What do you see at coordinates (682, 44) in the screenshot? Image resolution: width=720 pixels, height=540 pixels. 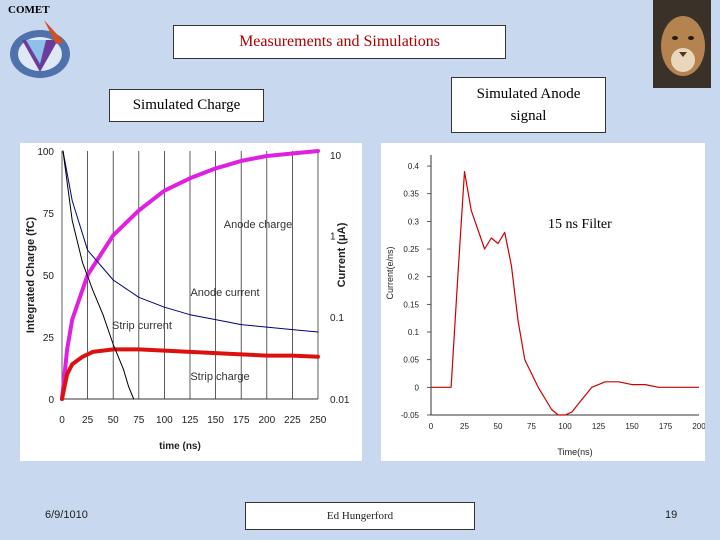 I see `cougar-photo` at bounding box center [682, 44].